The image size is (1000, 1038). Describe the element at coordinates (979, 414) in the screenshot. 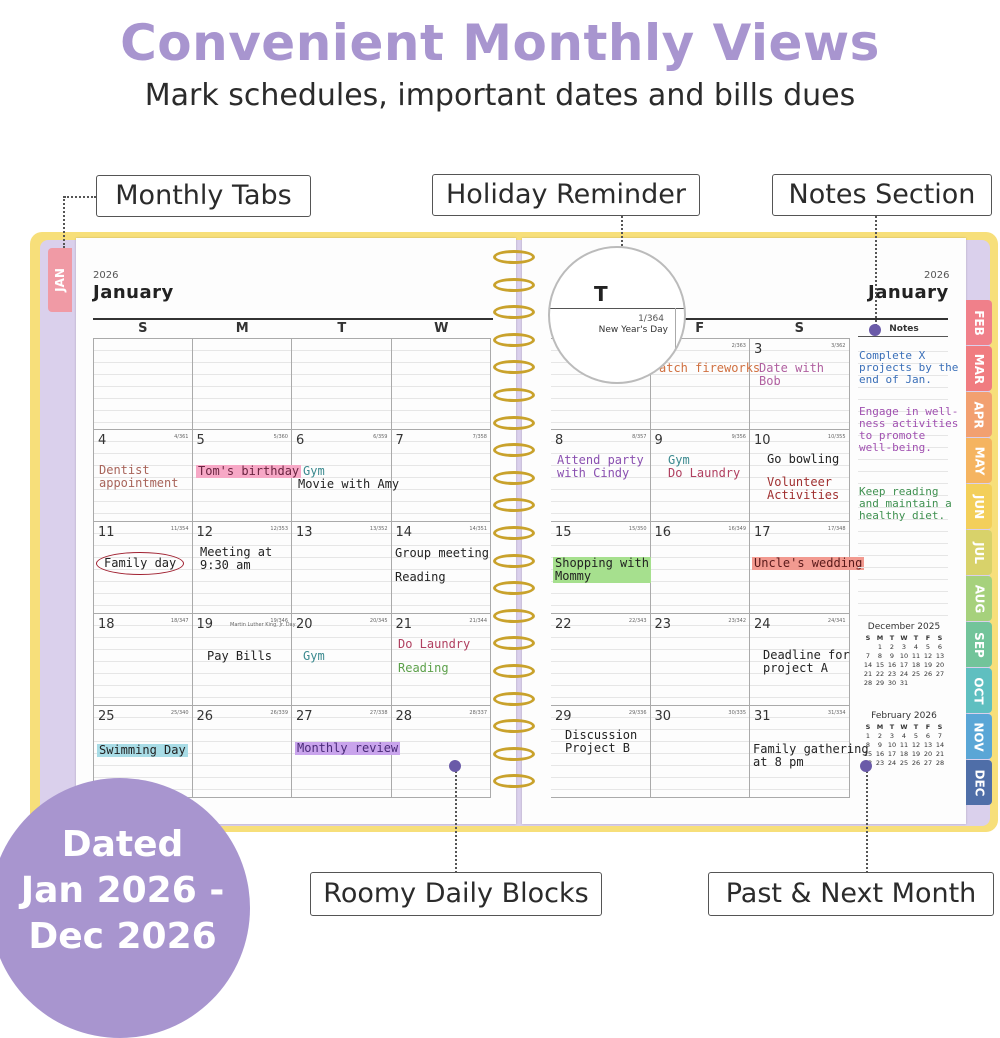

I see `tab-apr: APR` at that location.